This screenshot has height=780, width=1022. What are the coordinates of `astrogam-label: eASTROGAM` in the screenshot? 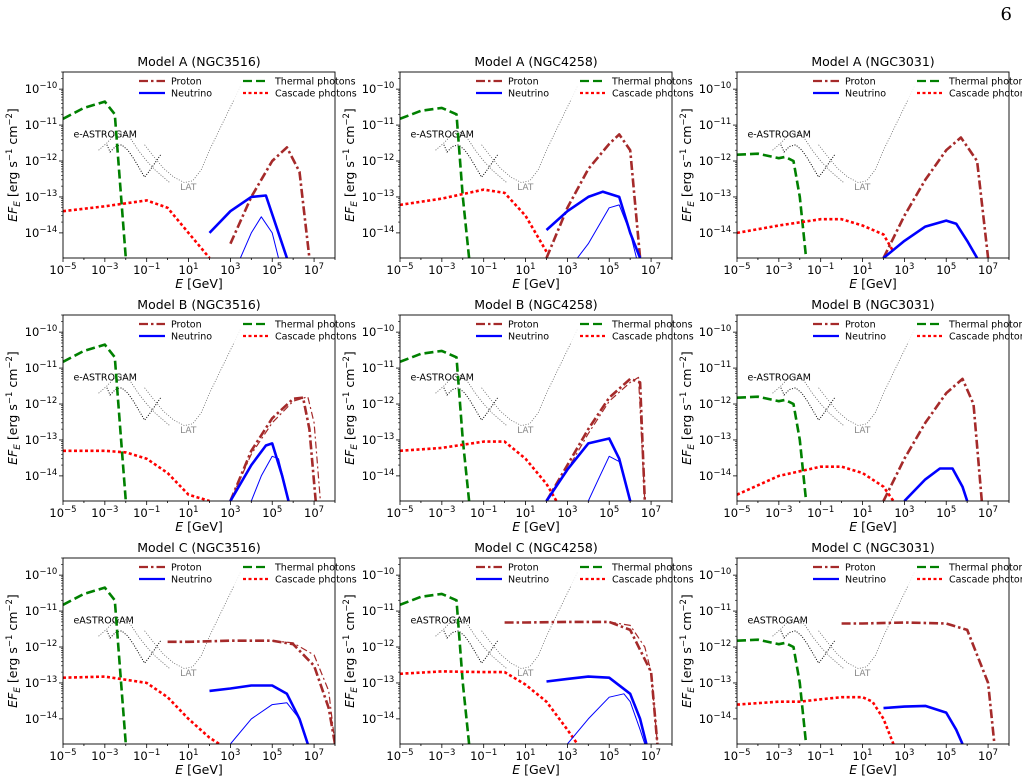 It's located at (777, 621).